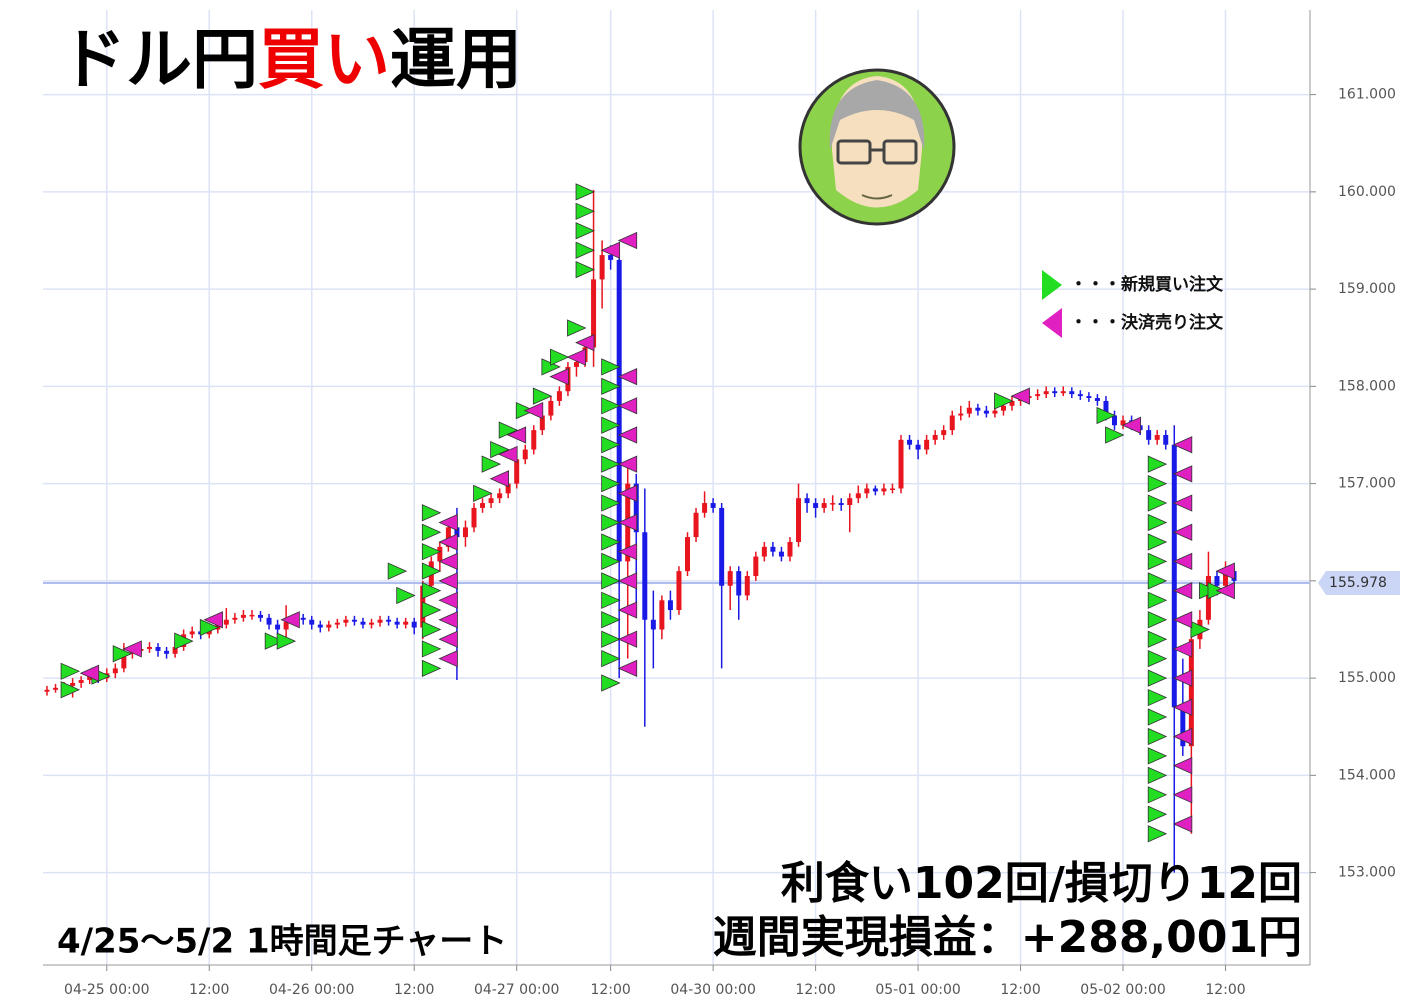  Describe the element at coordinates (1052, 323) in the screenshot. I see `legend-marker` at that location.